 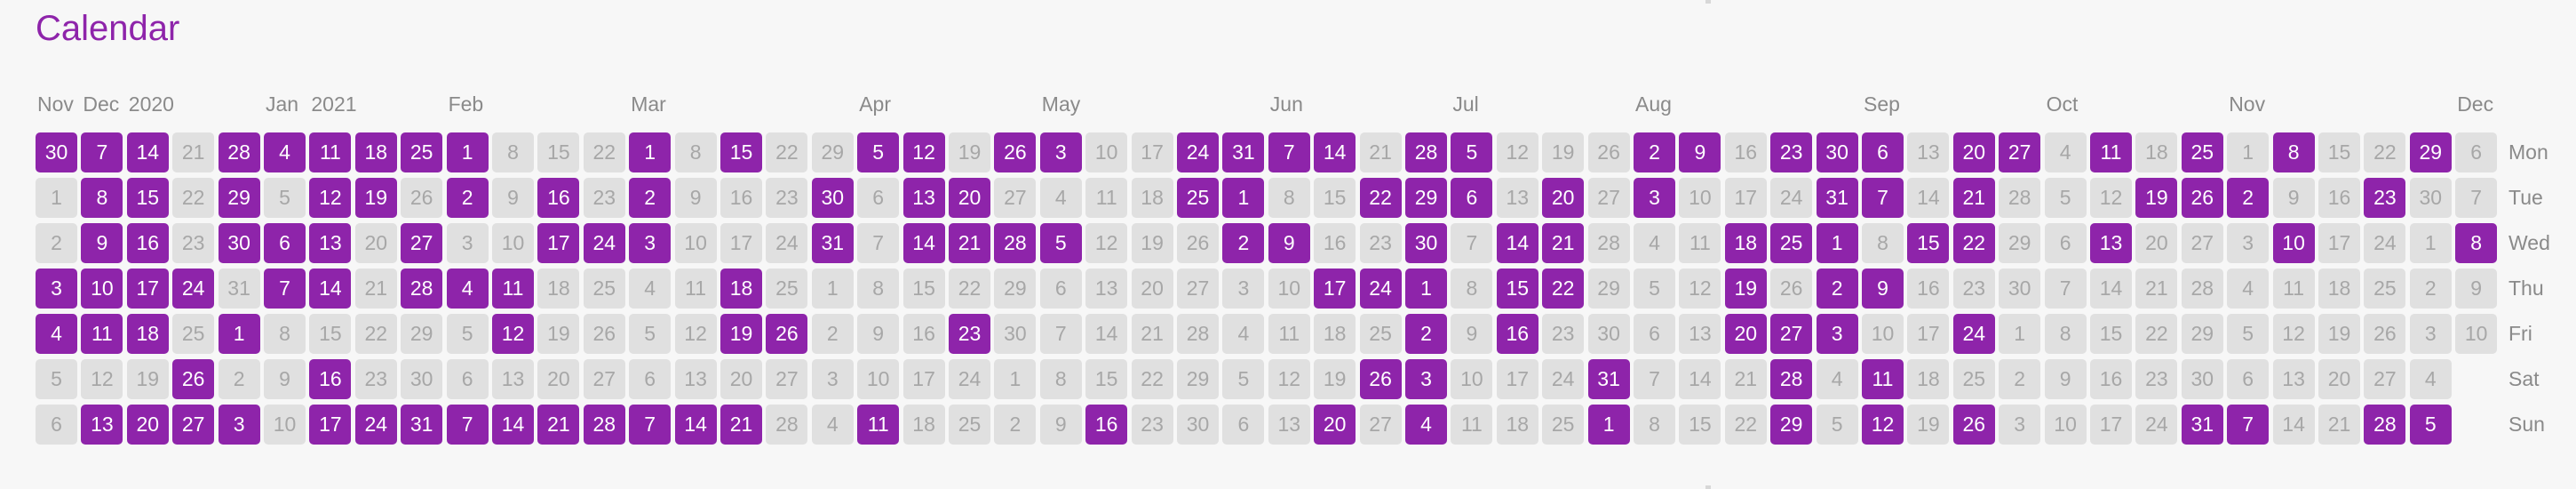 What do you see at coordinates (2293, 289) in the screenshot?
I see `day-cell: 11` at bounding box center [2293, 289].